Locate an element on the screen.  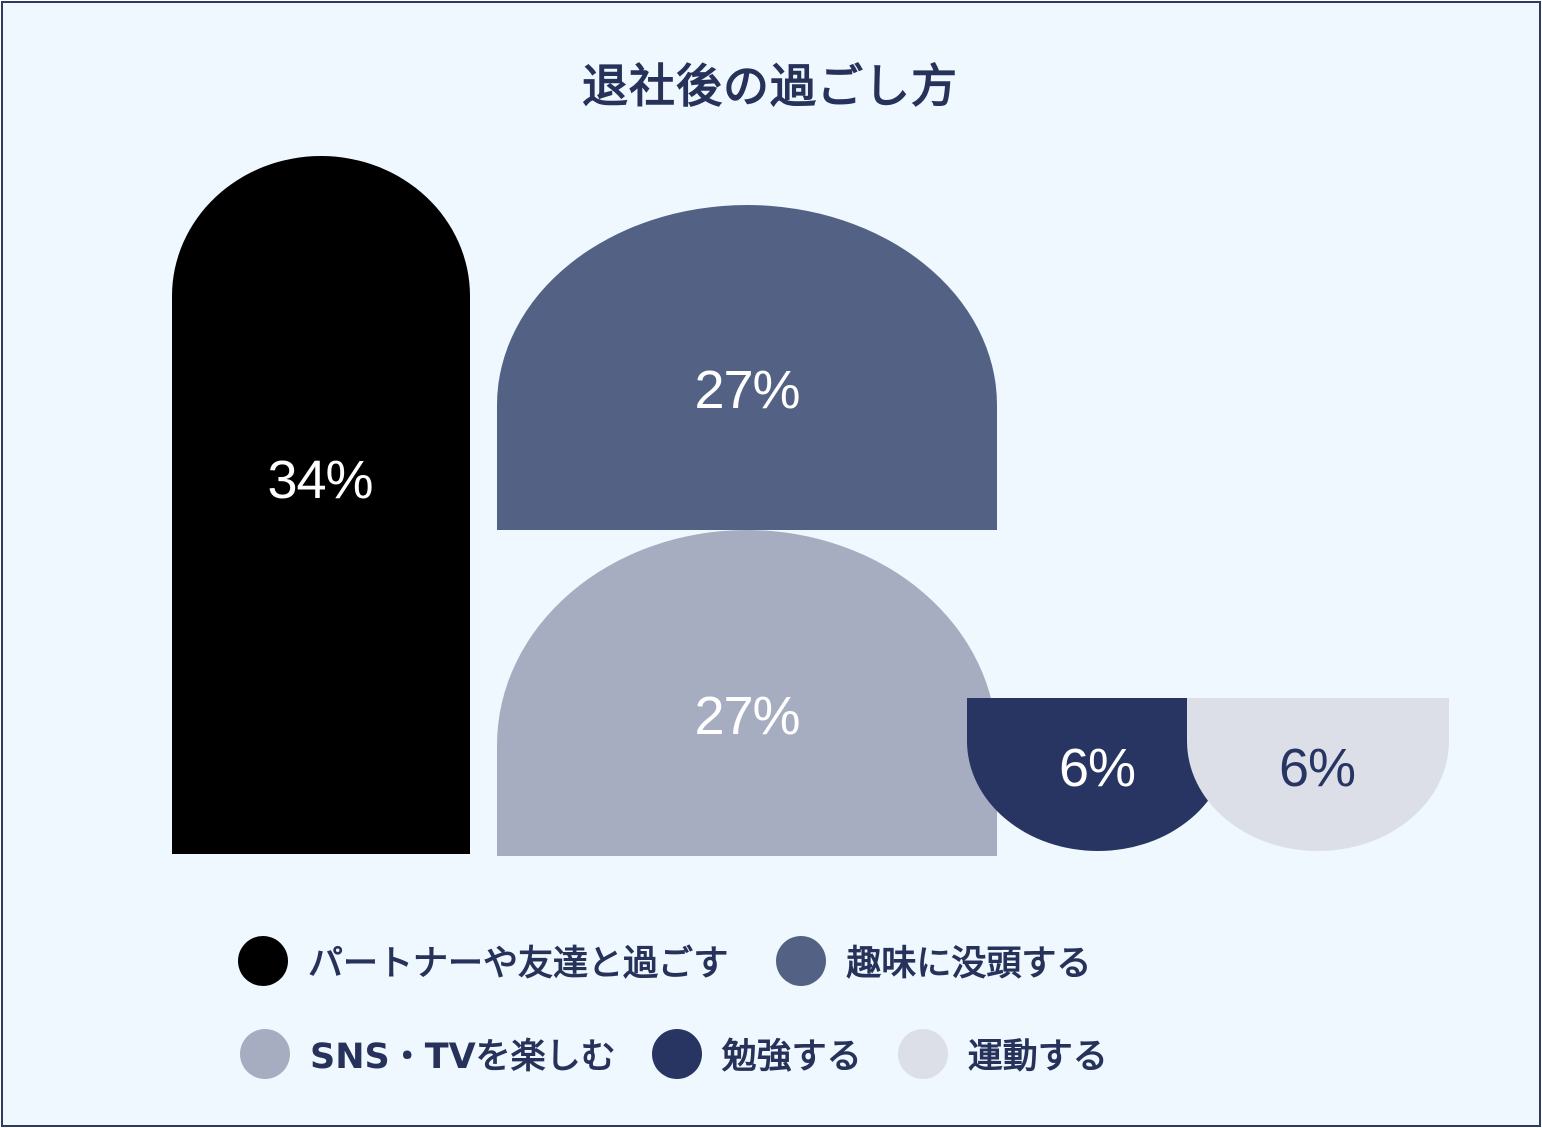
legend-label: 勉強する is located at coordinates (791, 1057).